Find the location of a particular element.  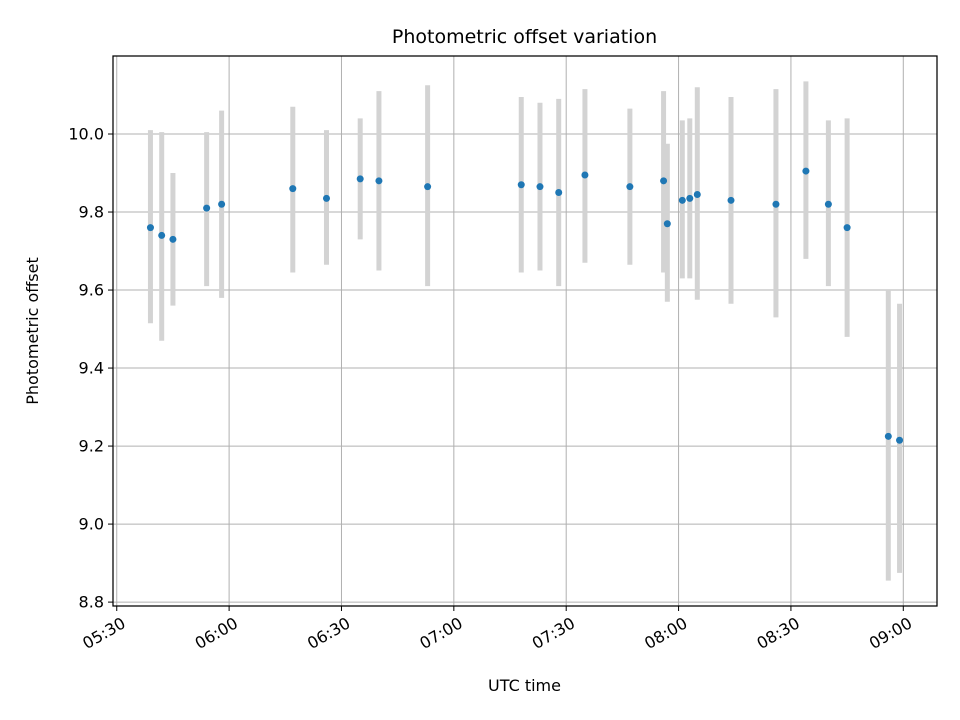

y-tick-label: 8.8 is located at coordinates (91, 602).